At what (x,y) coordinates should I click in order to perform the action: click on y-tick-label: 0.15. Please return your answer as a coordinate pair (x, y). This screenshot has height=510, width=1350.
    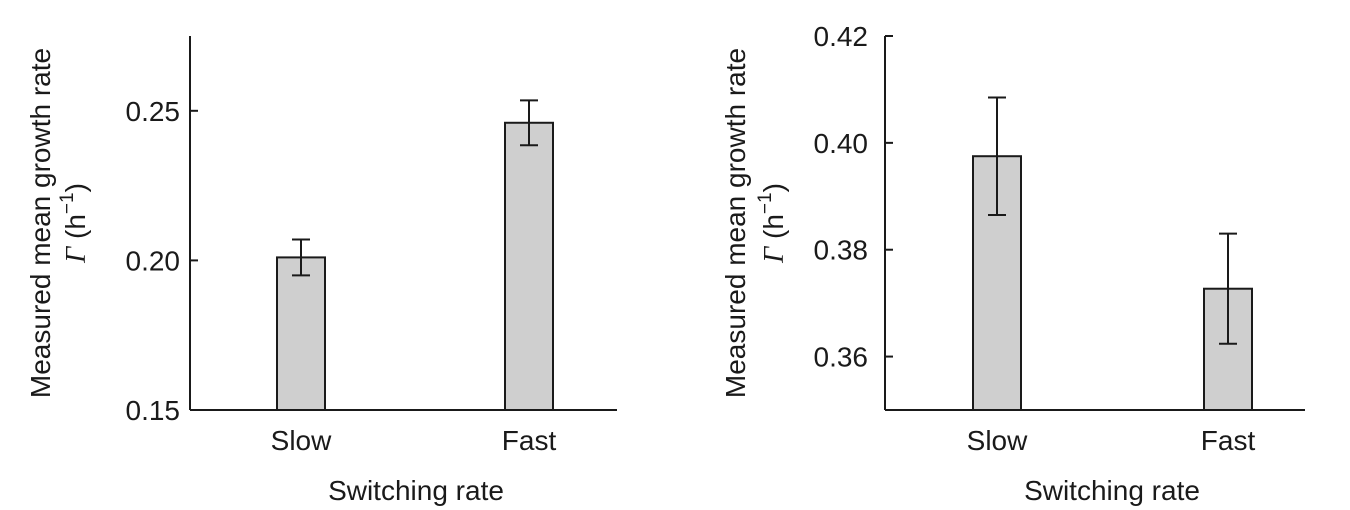
    Looking at the image, I should click on (153, 410).